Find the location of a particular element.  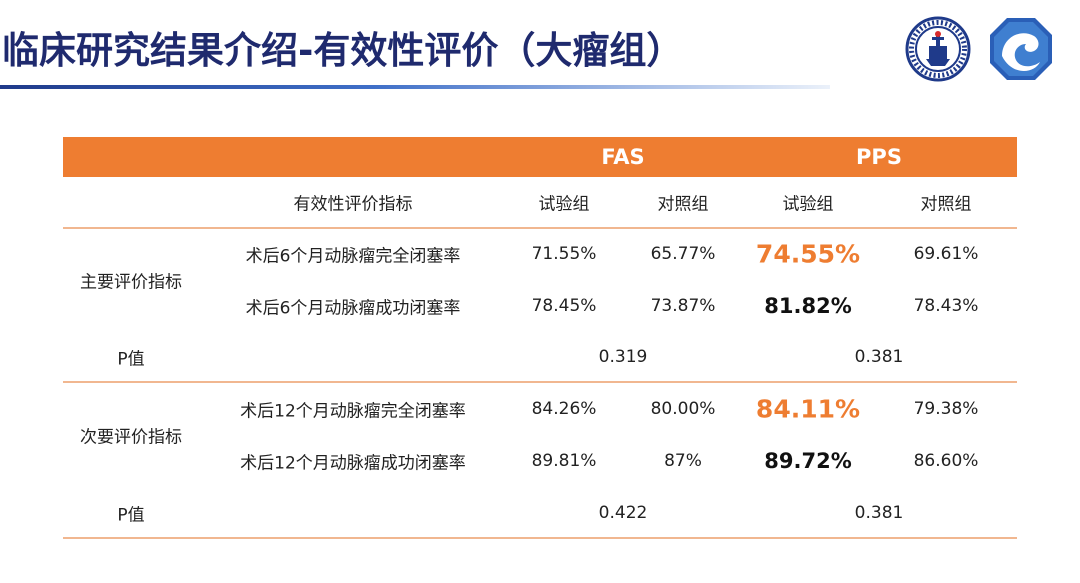

indicator-cell: 术后6个月动脉瘤完全闭塞率 is located at coordinates (353, 256).